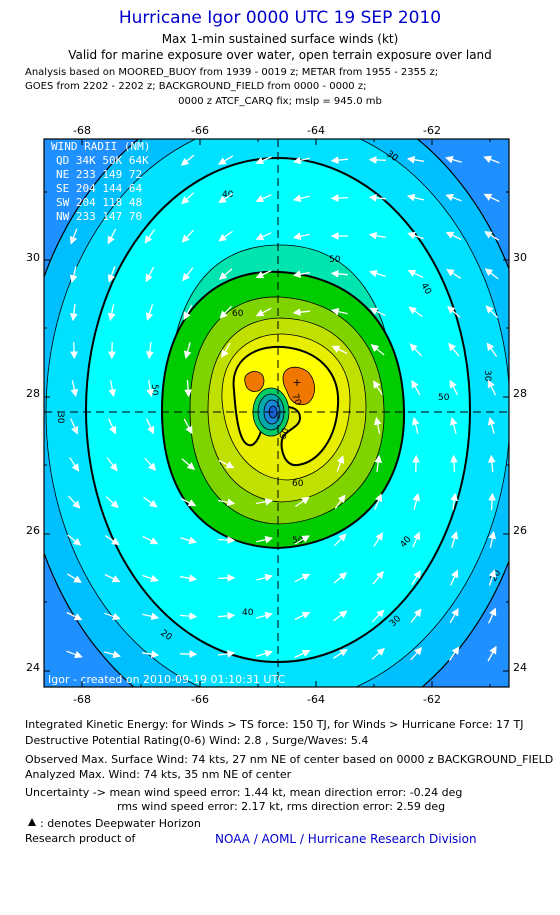 The image size is (560, 915). I want to click on contour-label: 40, so click(248, 613).